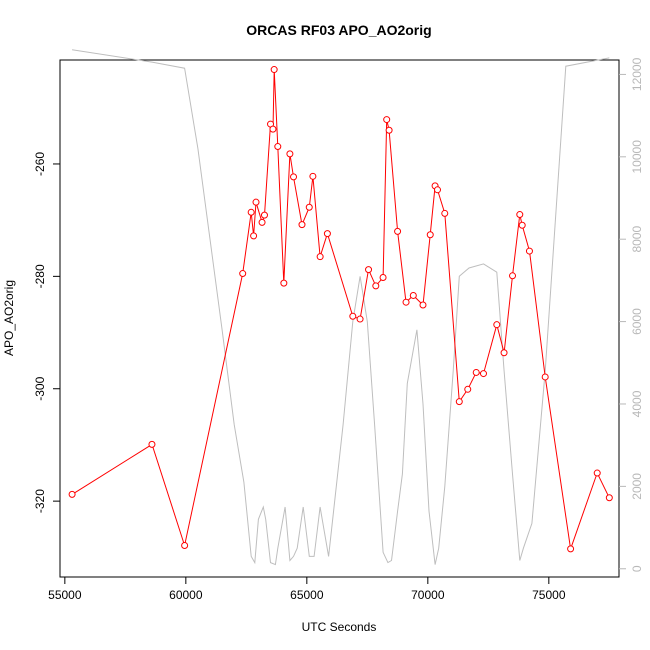 The height and width of the screenshot is (650, 650). What do you see at coordinates (40, 388) in the screenshot?
I see `y-tick-label: -300` at bounding box center [40, 388].